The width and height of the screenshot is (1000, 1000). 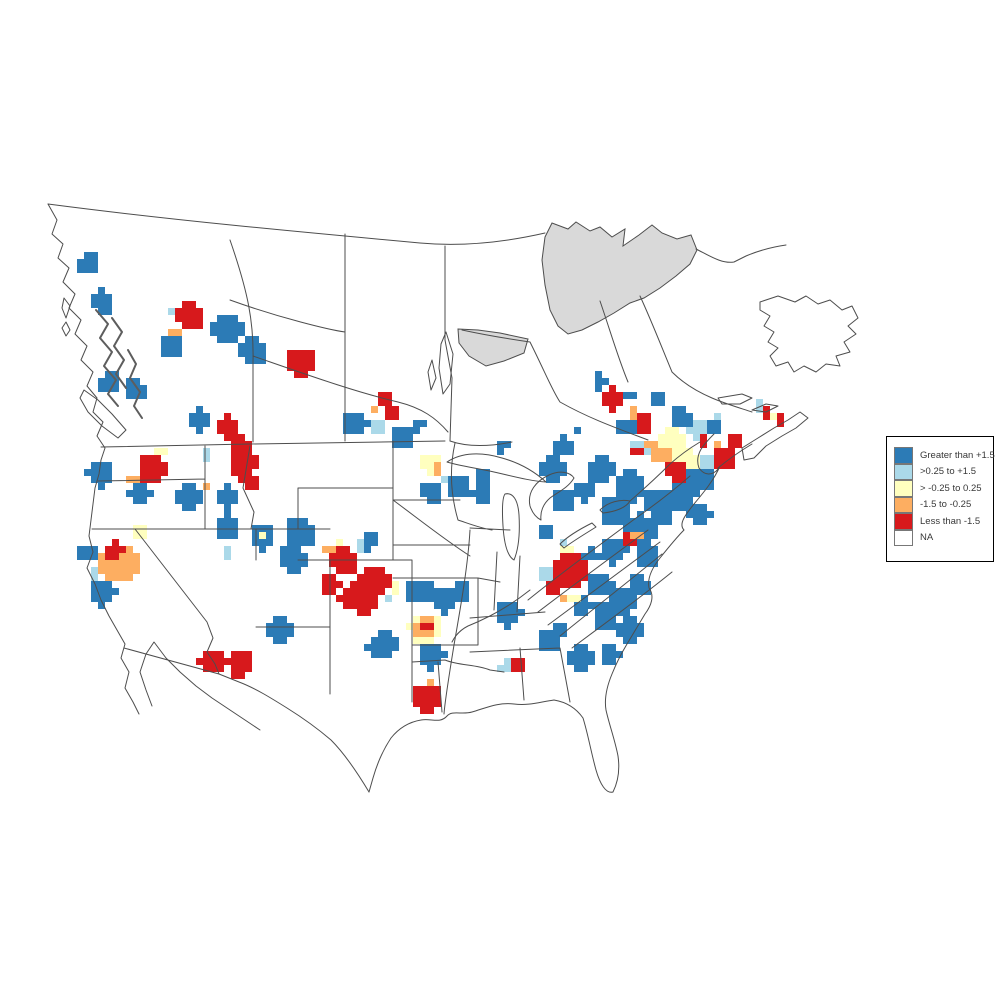 I want to click on na-region-manitoba, so click(x=493, y=347).